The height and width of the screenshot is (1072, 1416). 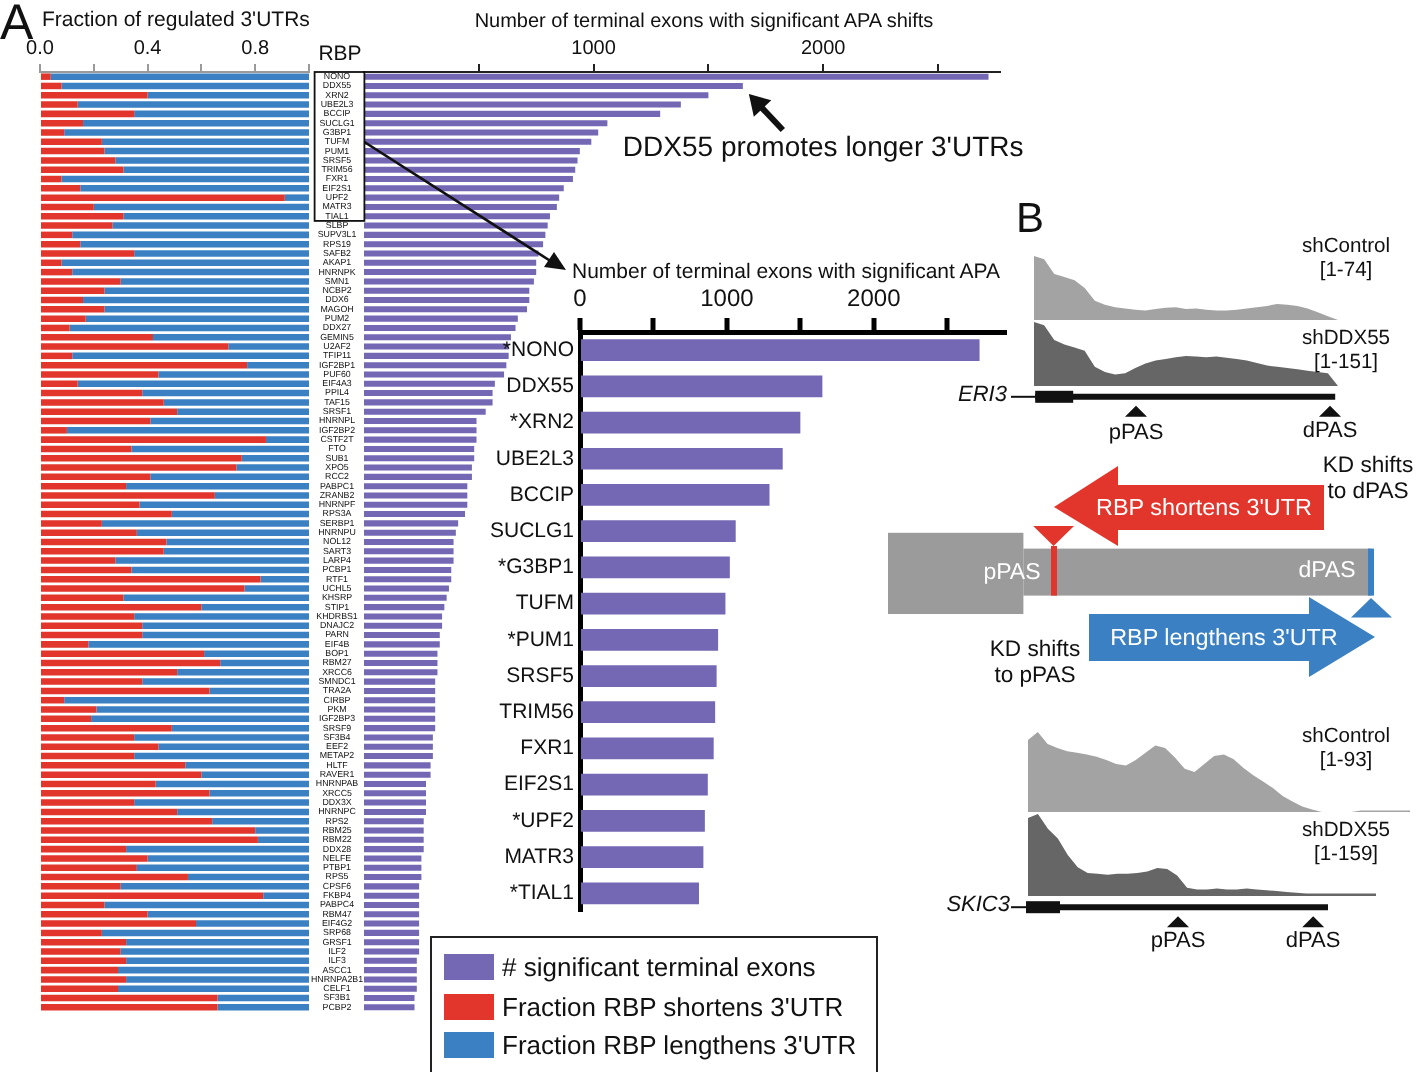 What do you see at coordinates (1204, 507) in the screenshot?
I see `text: RBP shortens 3'UTR` at bounding box center [1204, 507].